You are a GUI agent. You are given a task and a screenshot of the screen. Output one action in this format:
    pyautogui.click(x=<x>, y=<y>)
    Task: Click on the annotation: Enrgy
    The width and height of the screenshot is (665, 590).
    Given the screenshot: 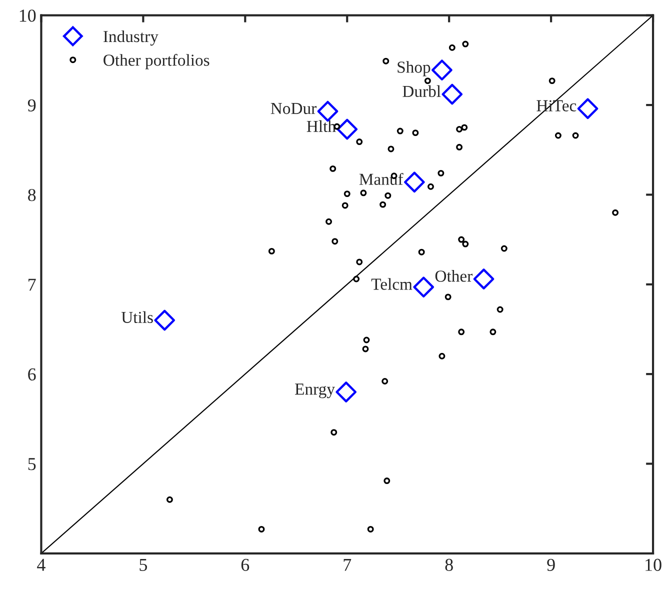 What is the action you would take?
    pyautogui.click(x=315, y=391)
    